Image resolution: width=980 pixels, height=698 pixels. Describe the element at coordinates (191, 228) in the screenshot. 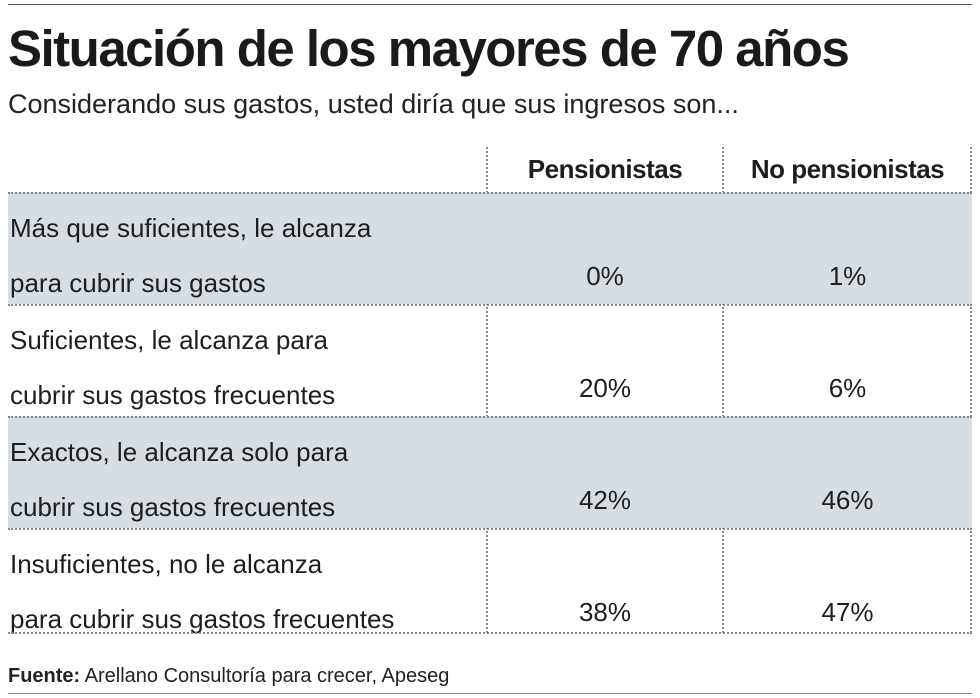

I see `row-label-line: Más que suficientes, le alcanza` at that location.